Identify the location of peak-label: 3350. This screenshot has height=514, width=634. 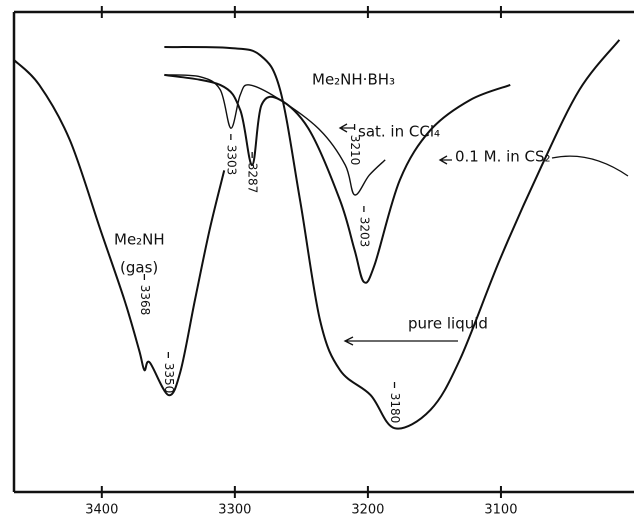
(169, 378).